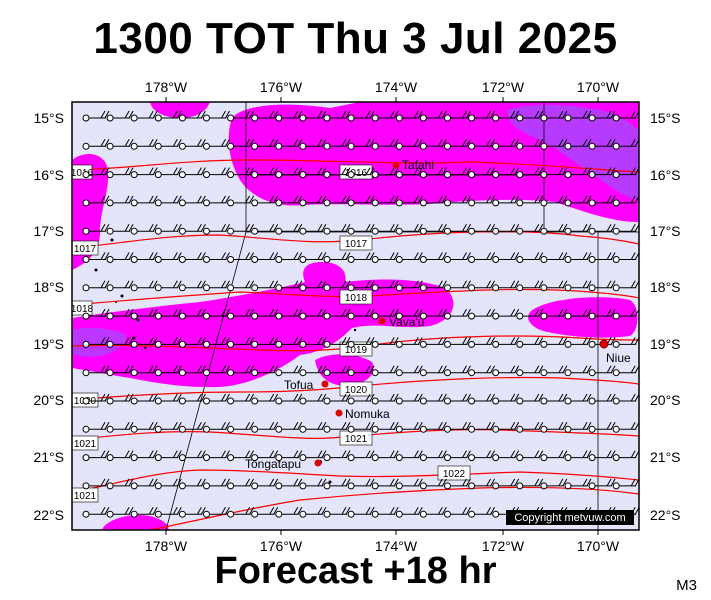  I want to click on lat-label: 20°S, so click(48, 400).